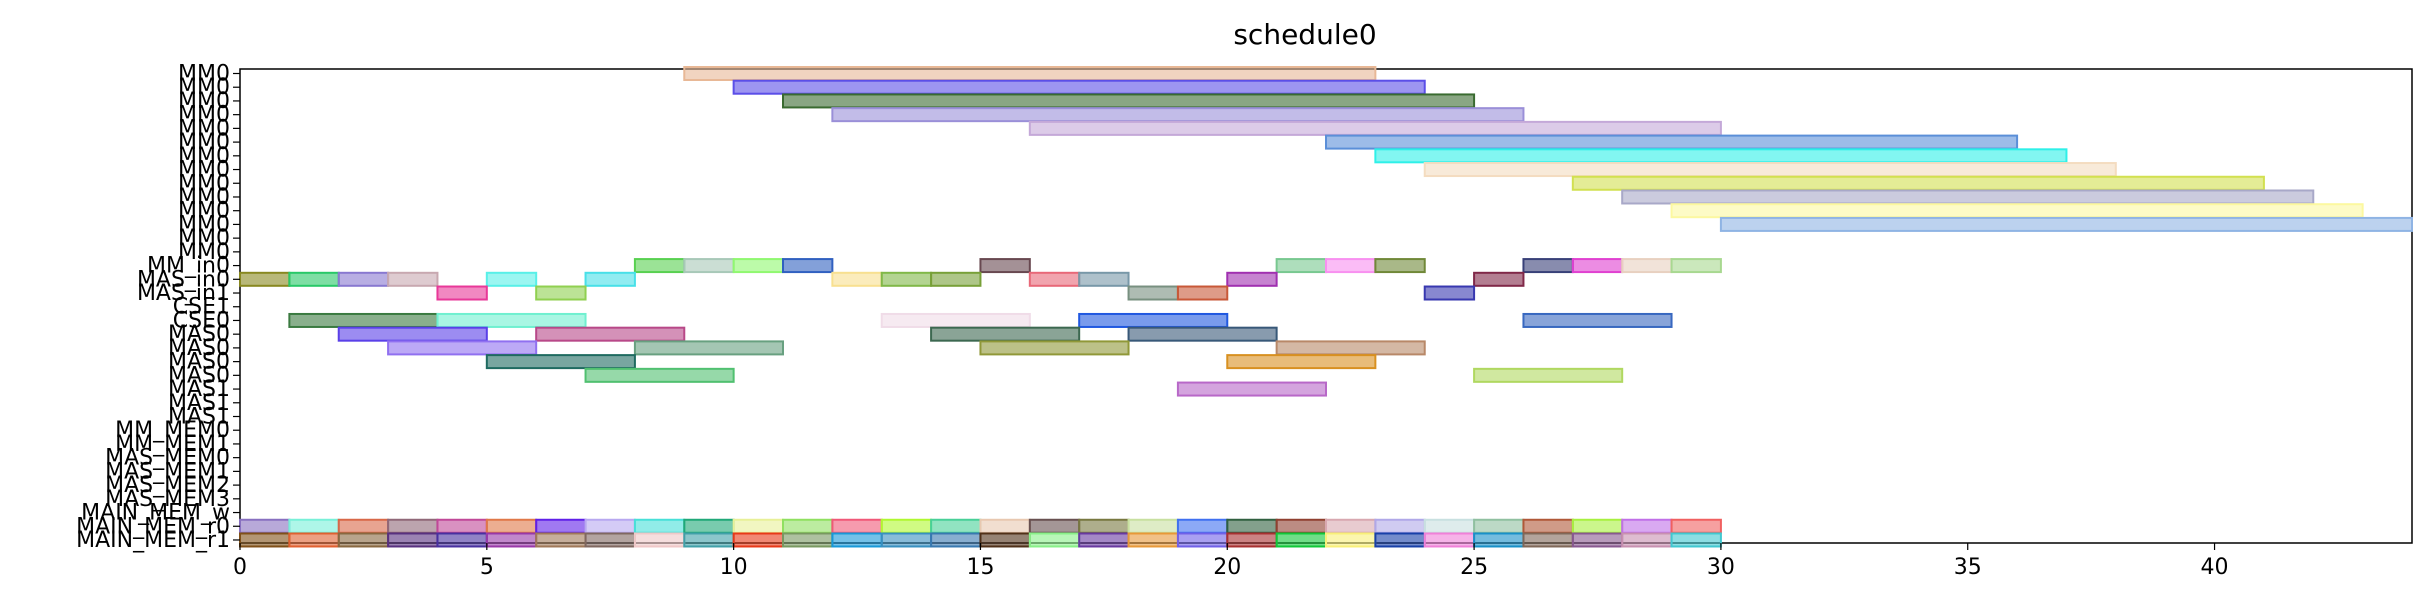 This screenshot has height=592, width=2423. Describe the element at coordinates (188, 266) in the screenshot. I see `y-tick-label: MM_in0` at that location.